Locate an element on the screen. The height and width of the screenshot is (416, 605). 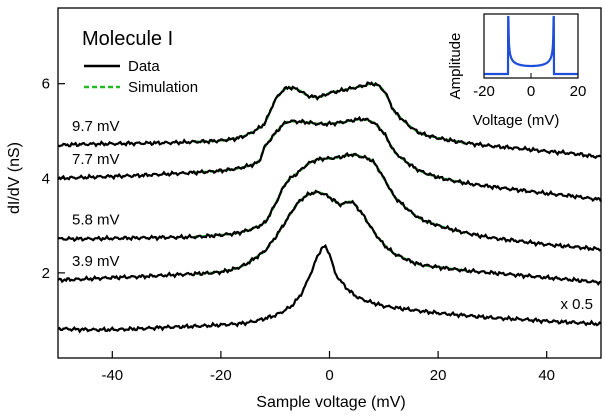
curve-label: 9.7 mV is located at coordinates (96, 126).